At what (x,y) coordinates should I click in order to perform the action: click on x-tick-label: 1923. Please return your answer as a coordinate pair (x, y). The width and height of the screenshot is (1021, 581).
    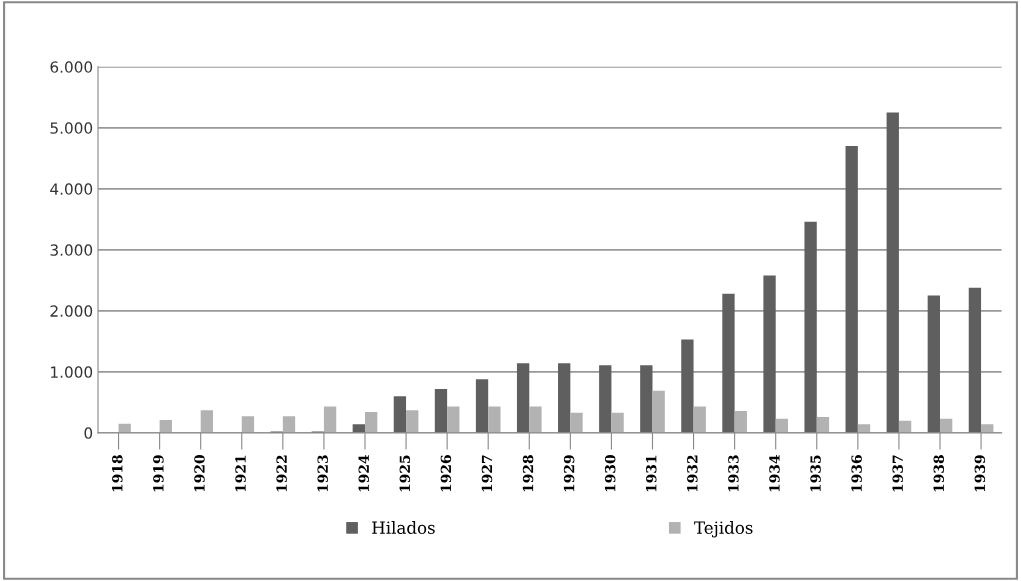
    Looking at the image, I should click on (322, 473).